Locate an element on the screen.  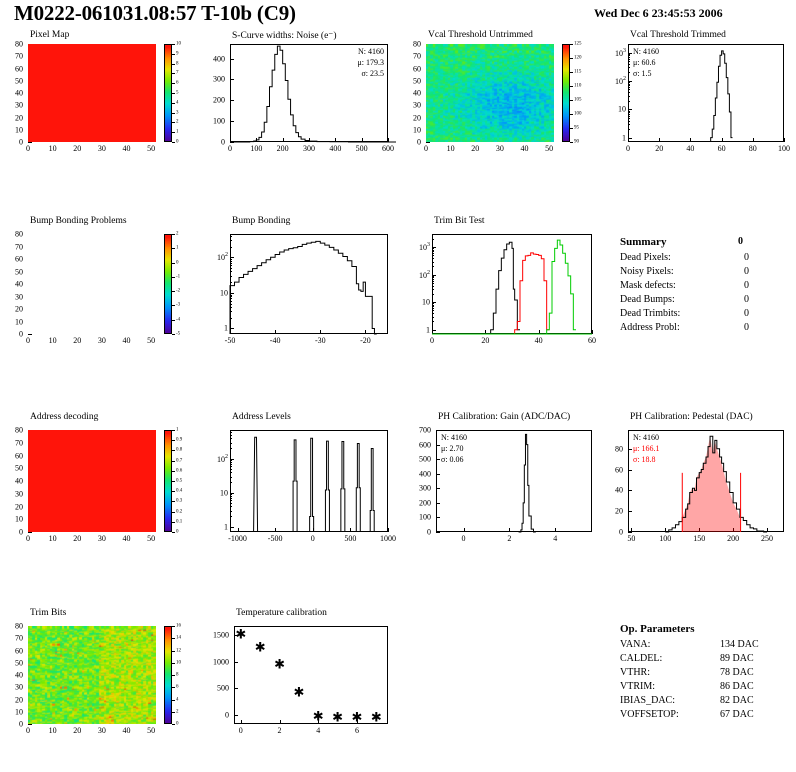
x-tick-label: 30 is located at coordinates (499, 148).